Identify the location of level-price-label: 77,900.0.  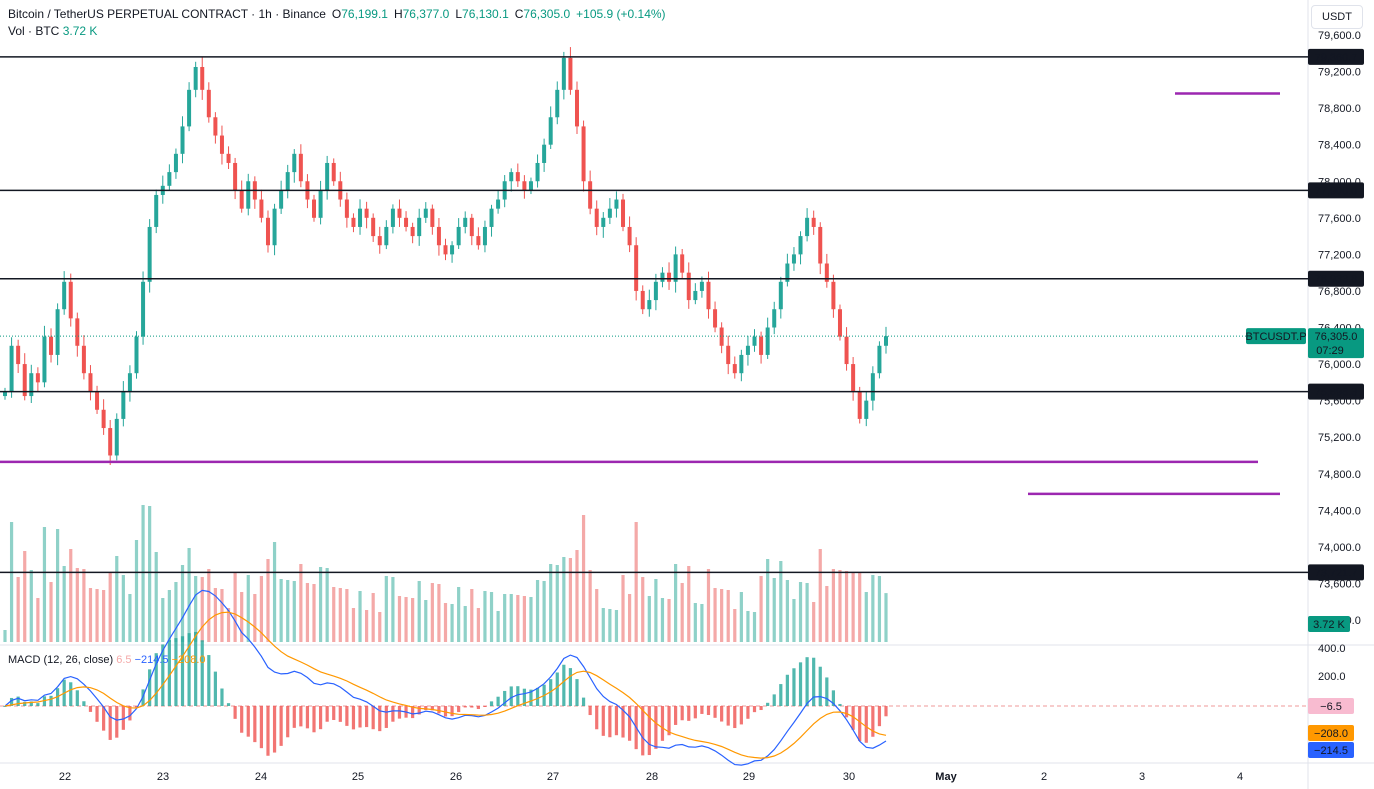
(1336, 191).